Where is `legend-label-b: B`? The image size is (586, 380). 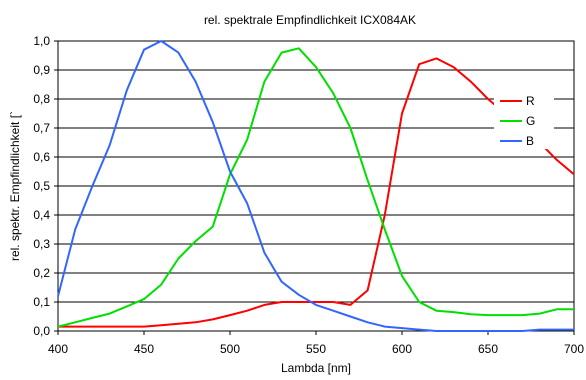
legend-label-b: B is located at coordinates (530, 141).